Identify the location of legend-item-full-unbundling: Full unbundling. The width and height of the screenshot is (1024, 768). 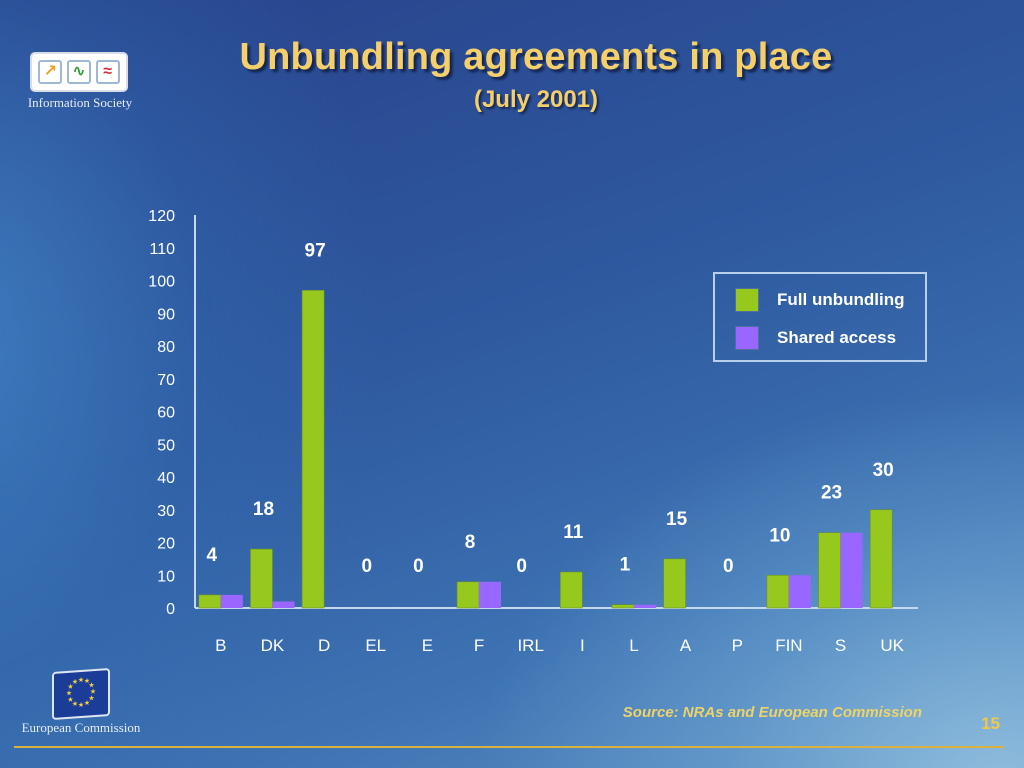
(819, 300).